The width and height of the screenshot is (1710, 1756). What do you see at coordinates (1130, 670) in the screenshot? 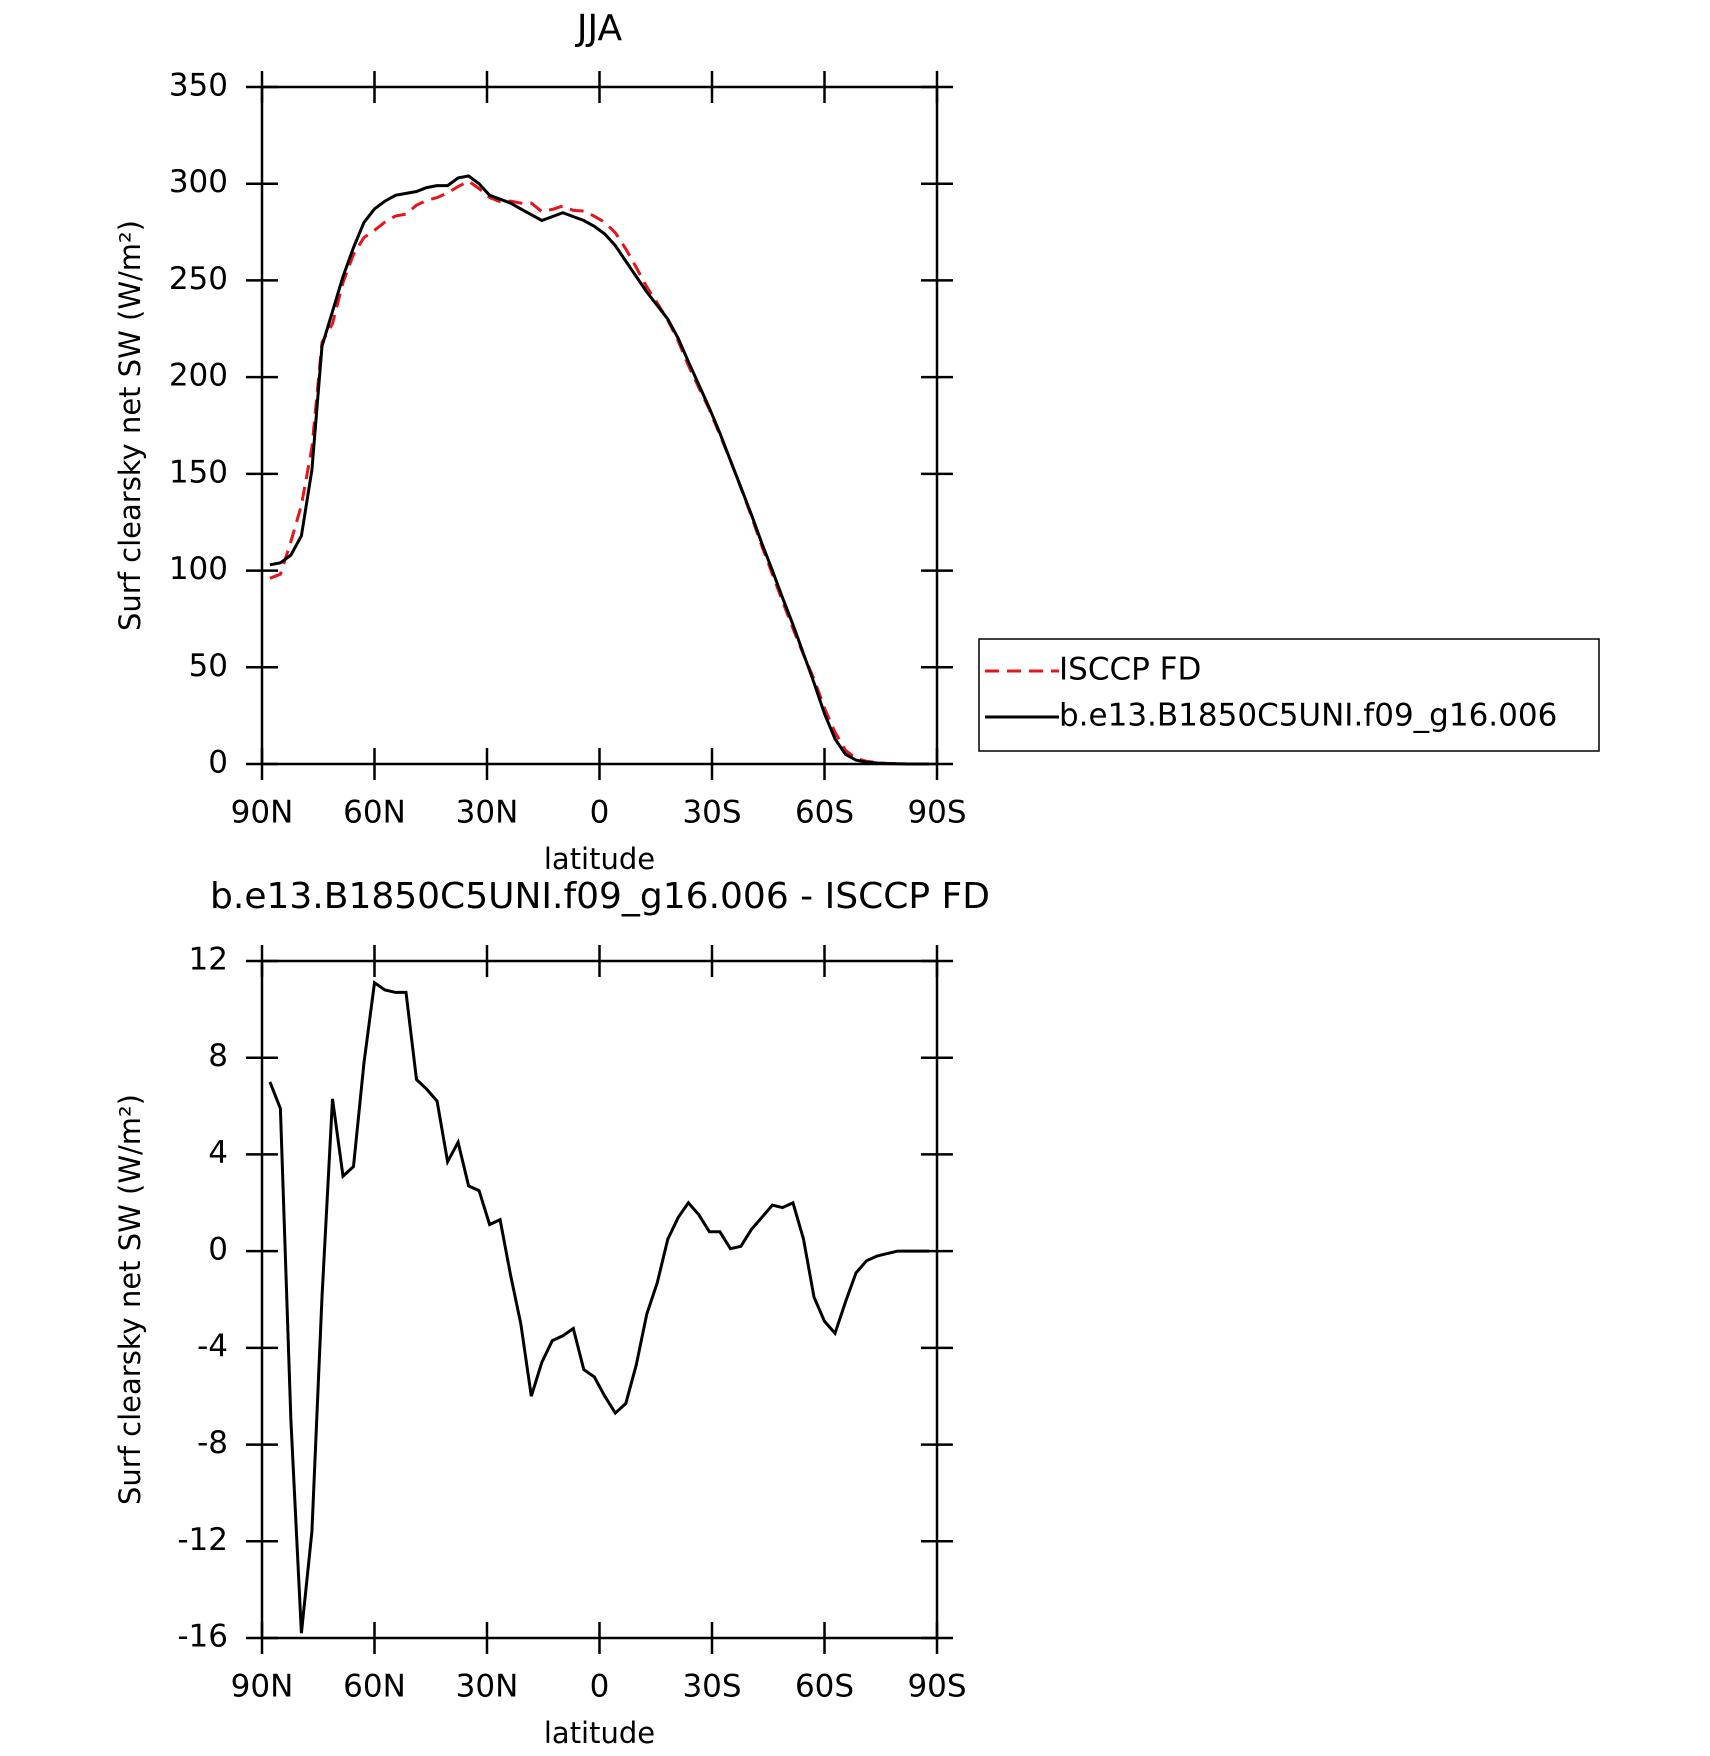
I see `legend-label: ISCCP FD` at bounding box center [1130, 670].